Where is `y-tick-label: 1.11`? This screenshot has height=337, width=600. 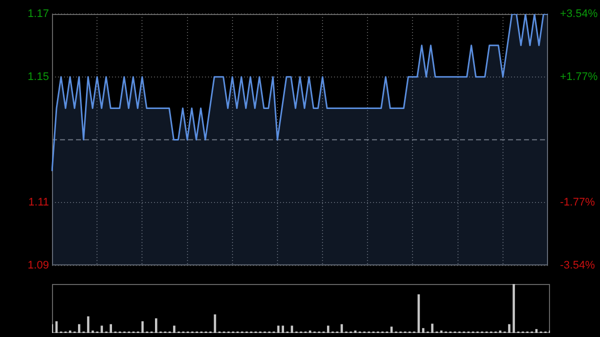
y-tick-label: 1.11 is located at coordinates (38, 202).